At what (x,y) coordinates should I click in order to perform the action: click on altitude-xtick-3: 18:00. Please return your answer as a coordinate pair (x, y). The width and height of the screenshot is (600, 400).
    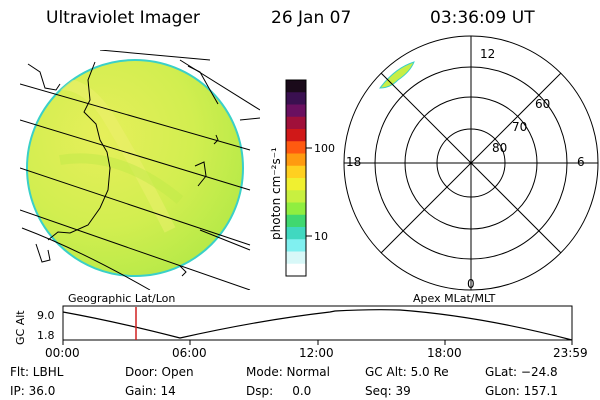
    Looking at the image, I should click on (444, 353).